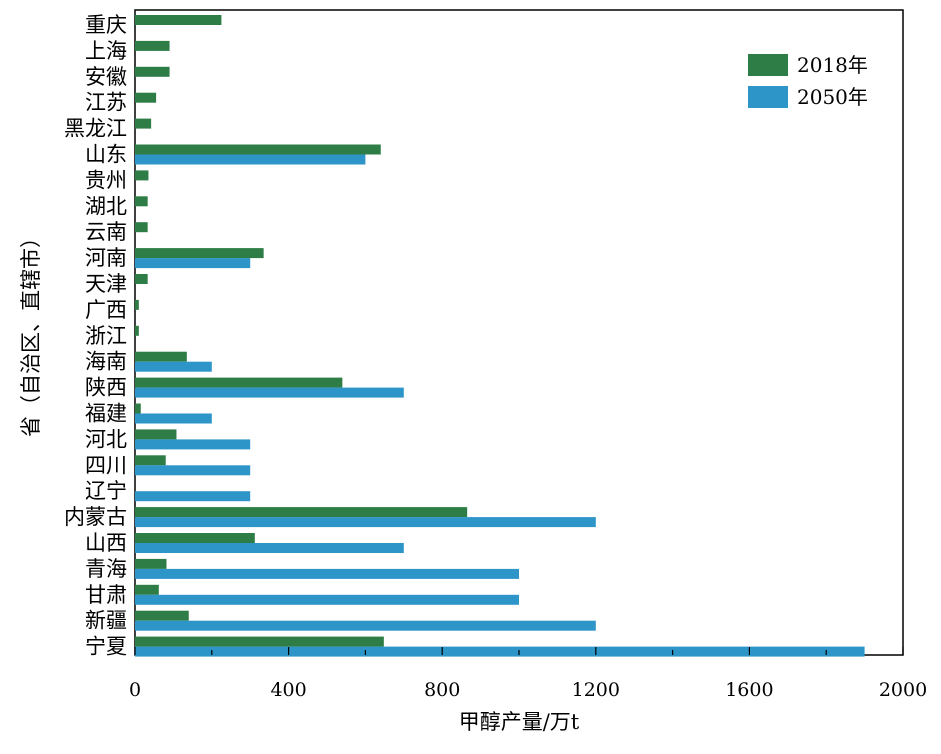 The width and height of the screenshot is (941, 754). What do you see at coordinates (106, 569) in the screenshot?
I see `category-label: 青海` at bounding box center [106, 569].